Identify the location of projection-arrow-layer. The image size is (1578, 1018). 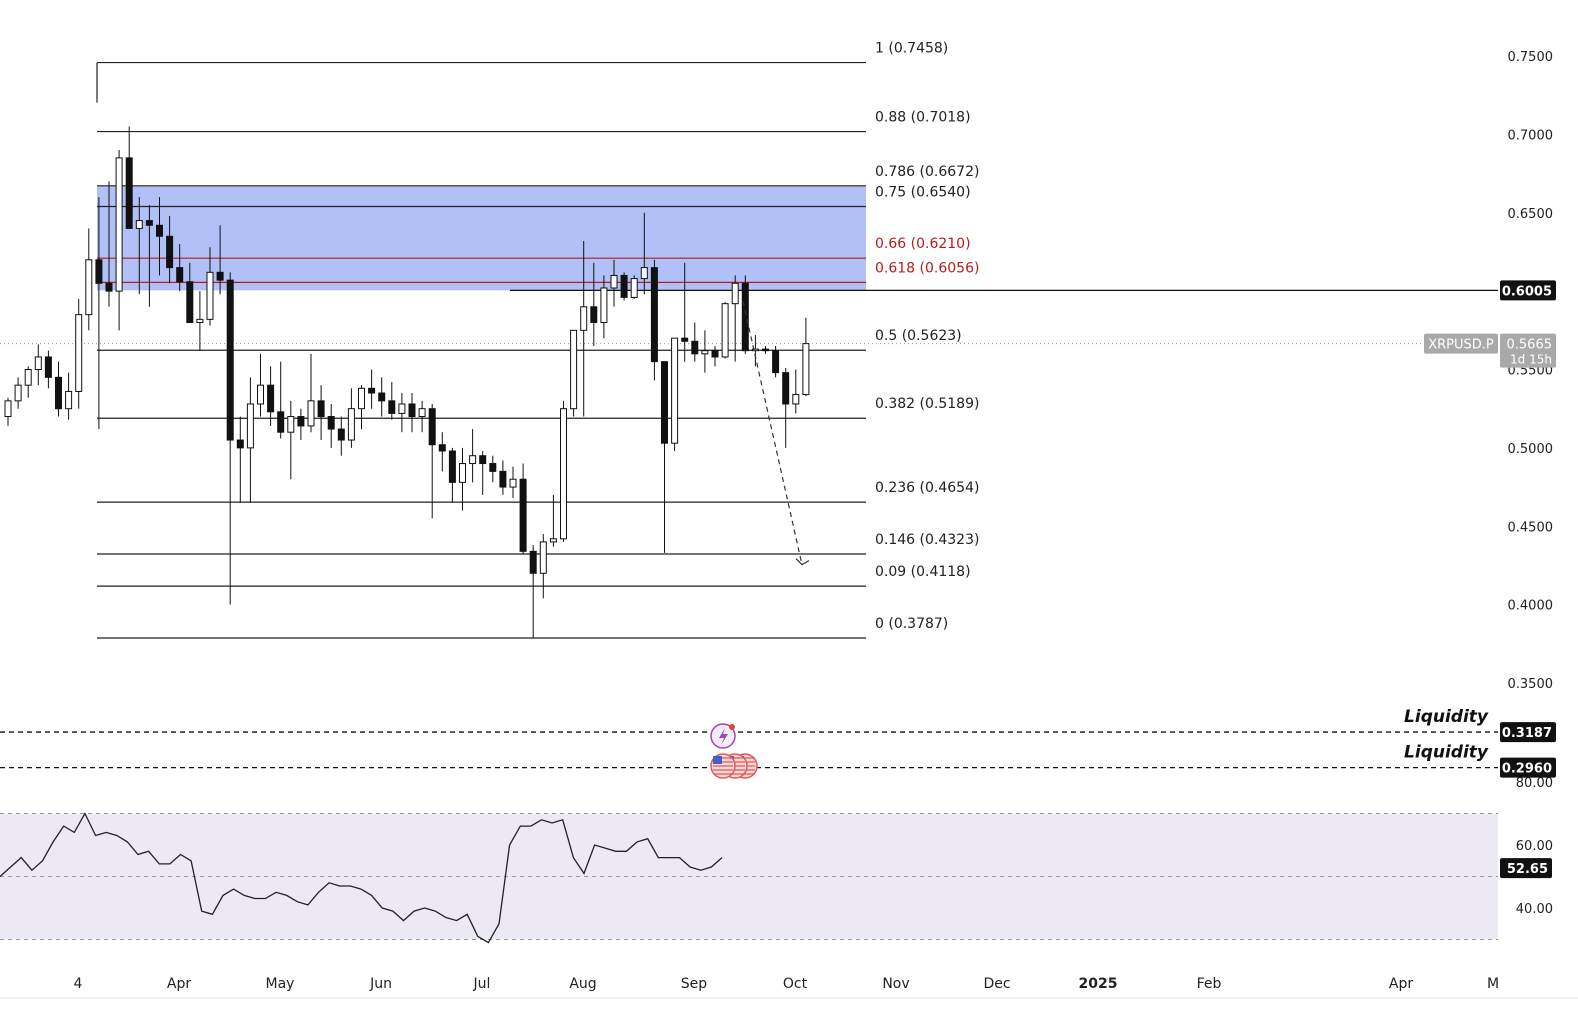
(776, 433).